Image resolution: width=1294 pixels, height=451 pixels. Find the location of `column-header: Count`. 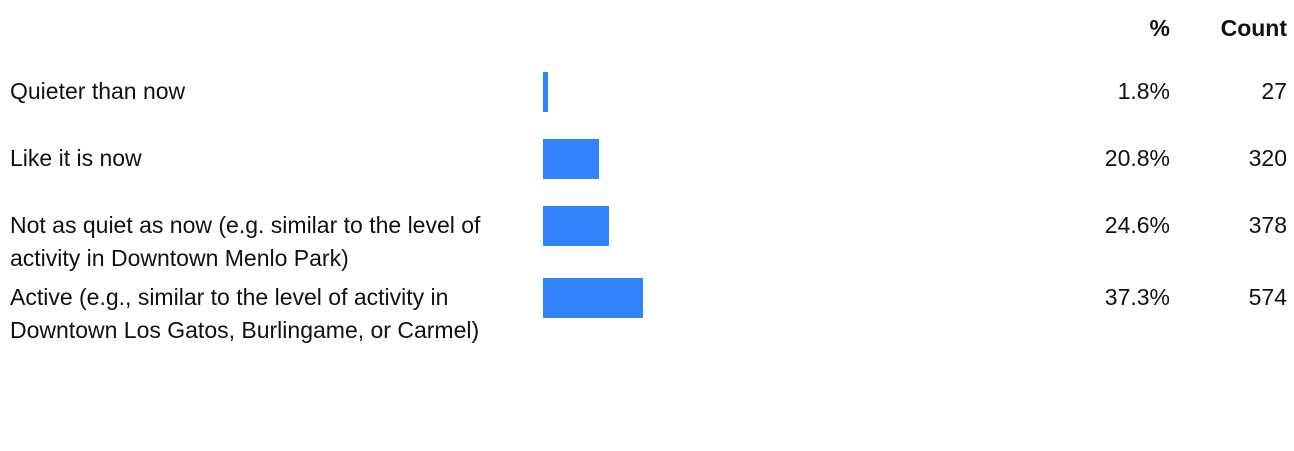

column-header: Count is located at coordinates (1253, 28).